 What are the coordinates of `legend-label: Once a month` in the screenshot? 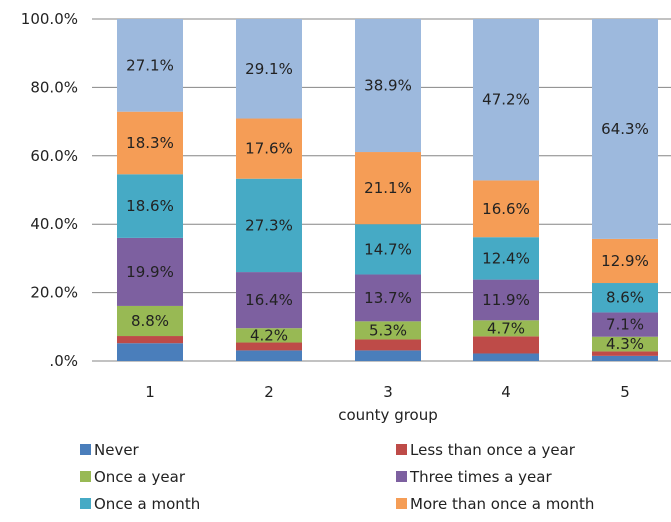 It's located at (147, 504).